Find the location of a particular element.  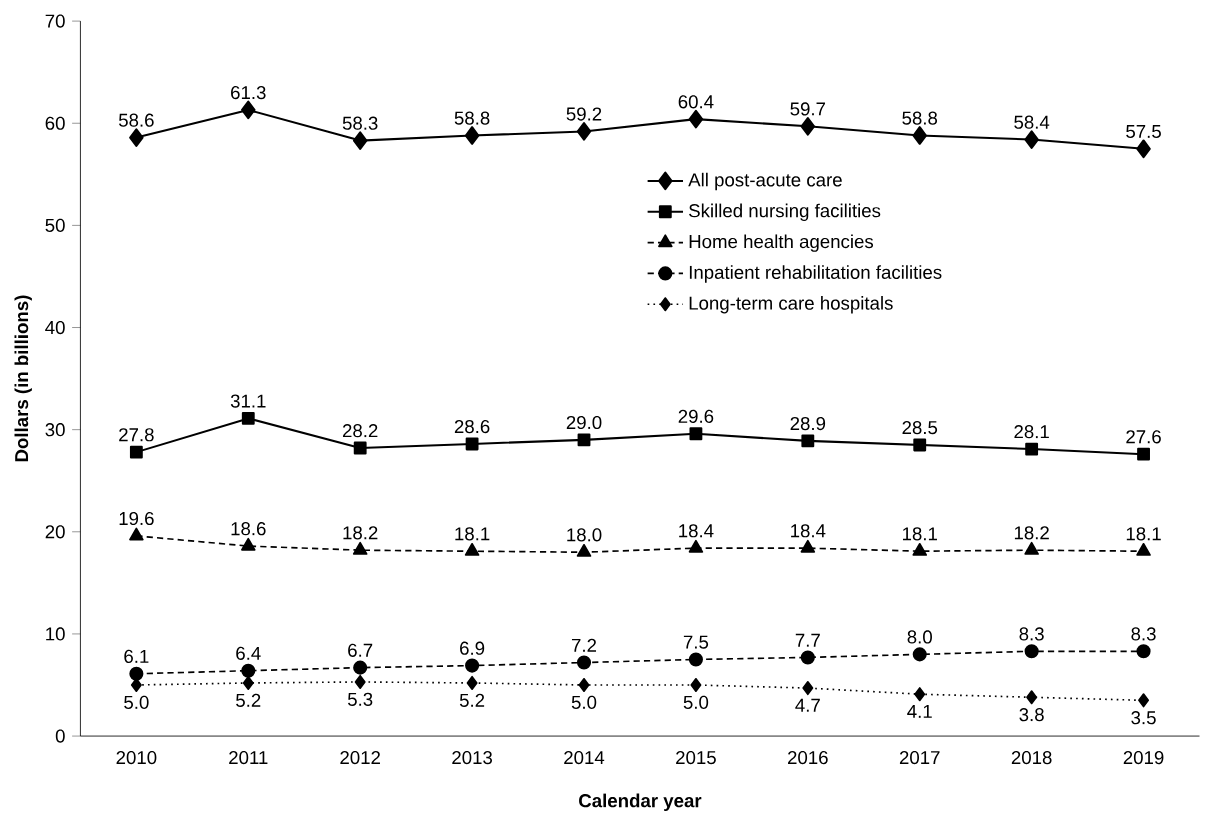

x-tick-label: 2011 is located at coordinates (248, 758).